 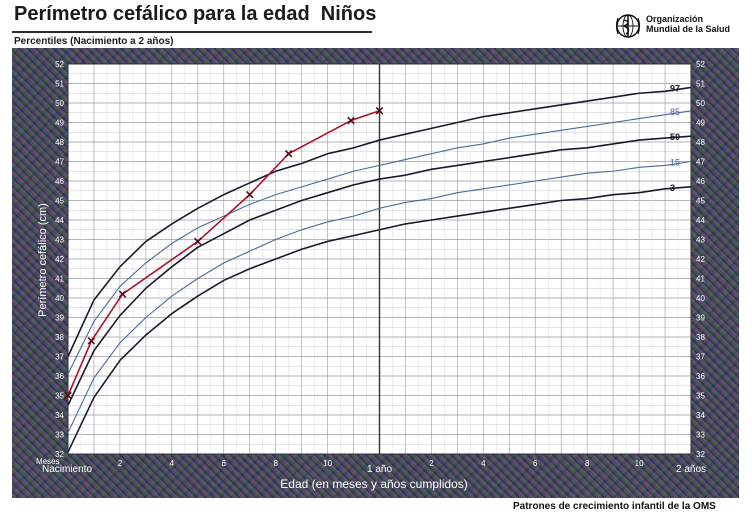 What do you see at coordinates (700, 435) in the screenshot?
I see `y-tick-label-right: 33` at bounding box center [700, 435].